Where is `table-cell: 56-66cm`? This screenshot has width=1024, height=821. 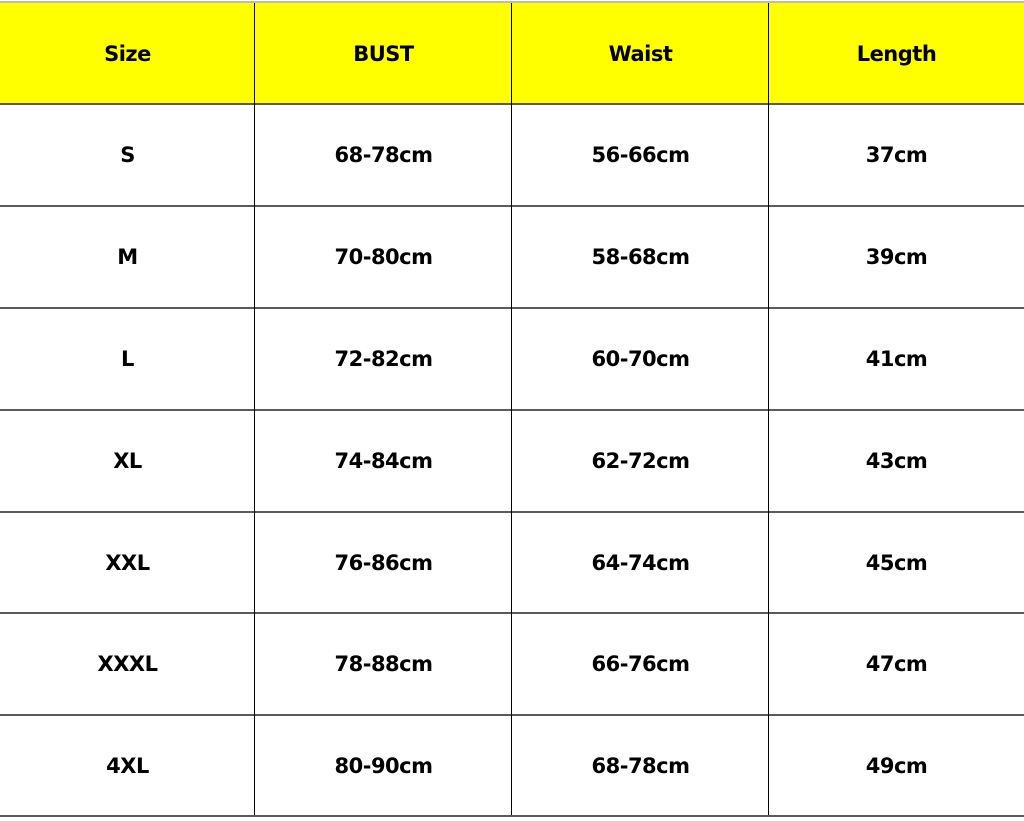 table-cell: 56-66cm is located at coordinates (641, 155).